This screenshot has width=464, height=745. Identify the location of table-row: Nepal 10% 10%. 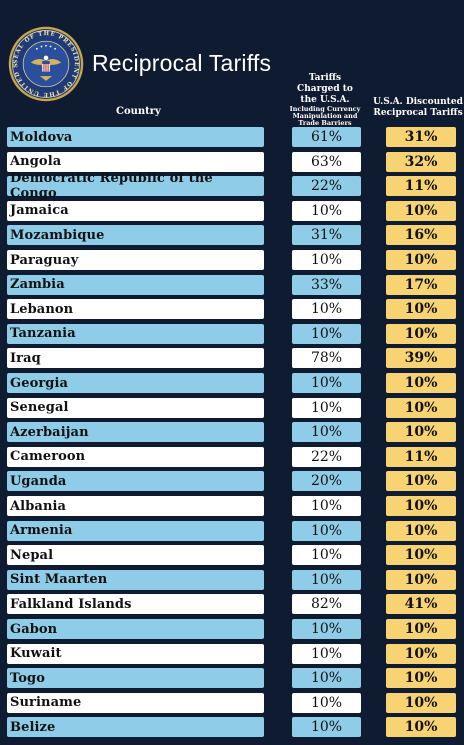
(232, 555).